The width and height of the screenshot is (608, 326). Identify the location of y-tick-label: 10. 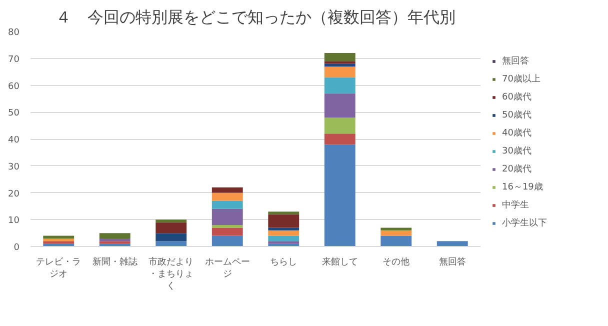
(14, 221).